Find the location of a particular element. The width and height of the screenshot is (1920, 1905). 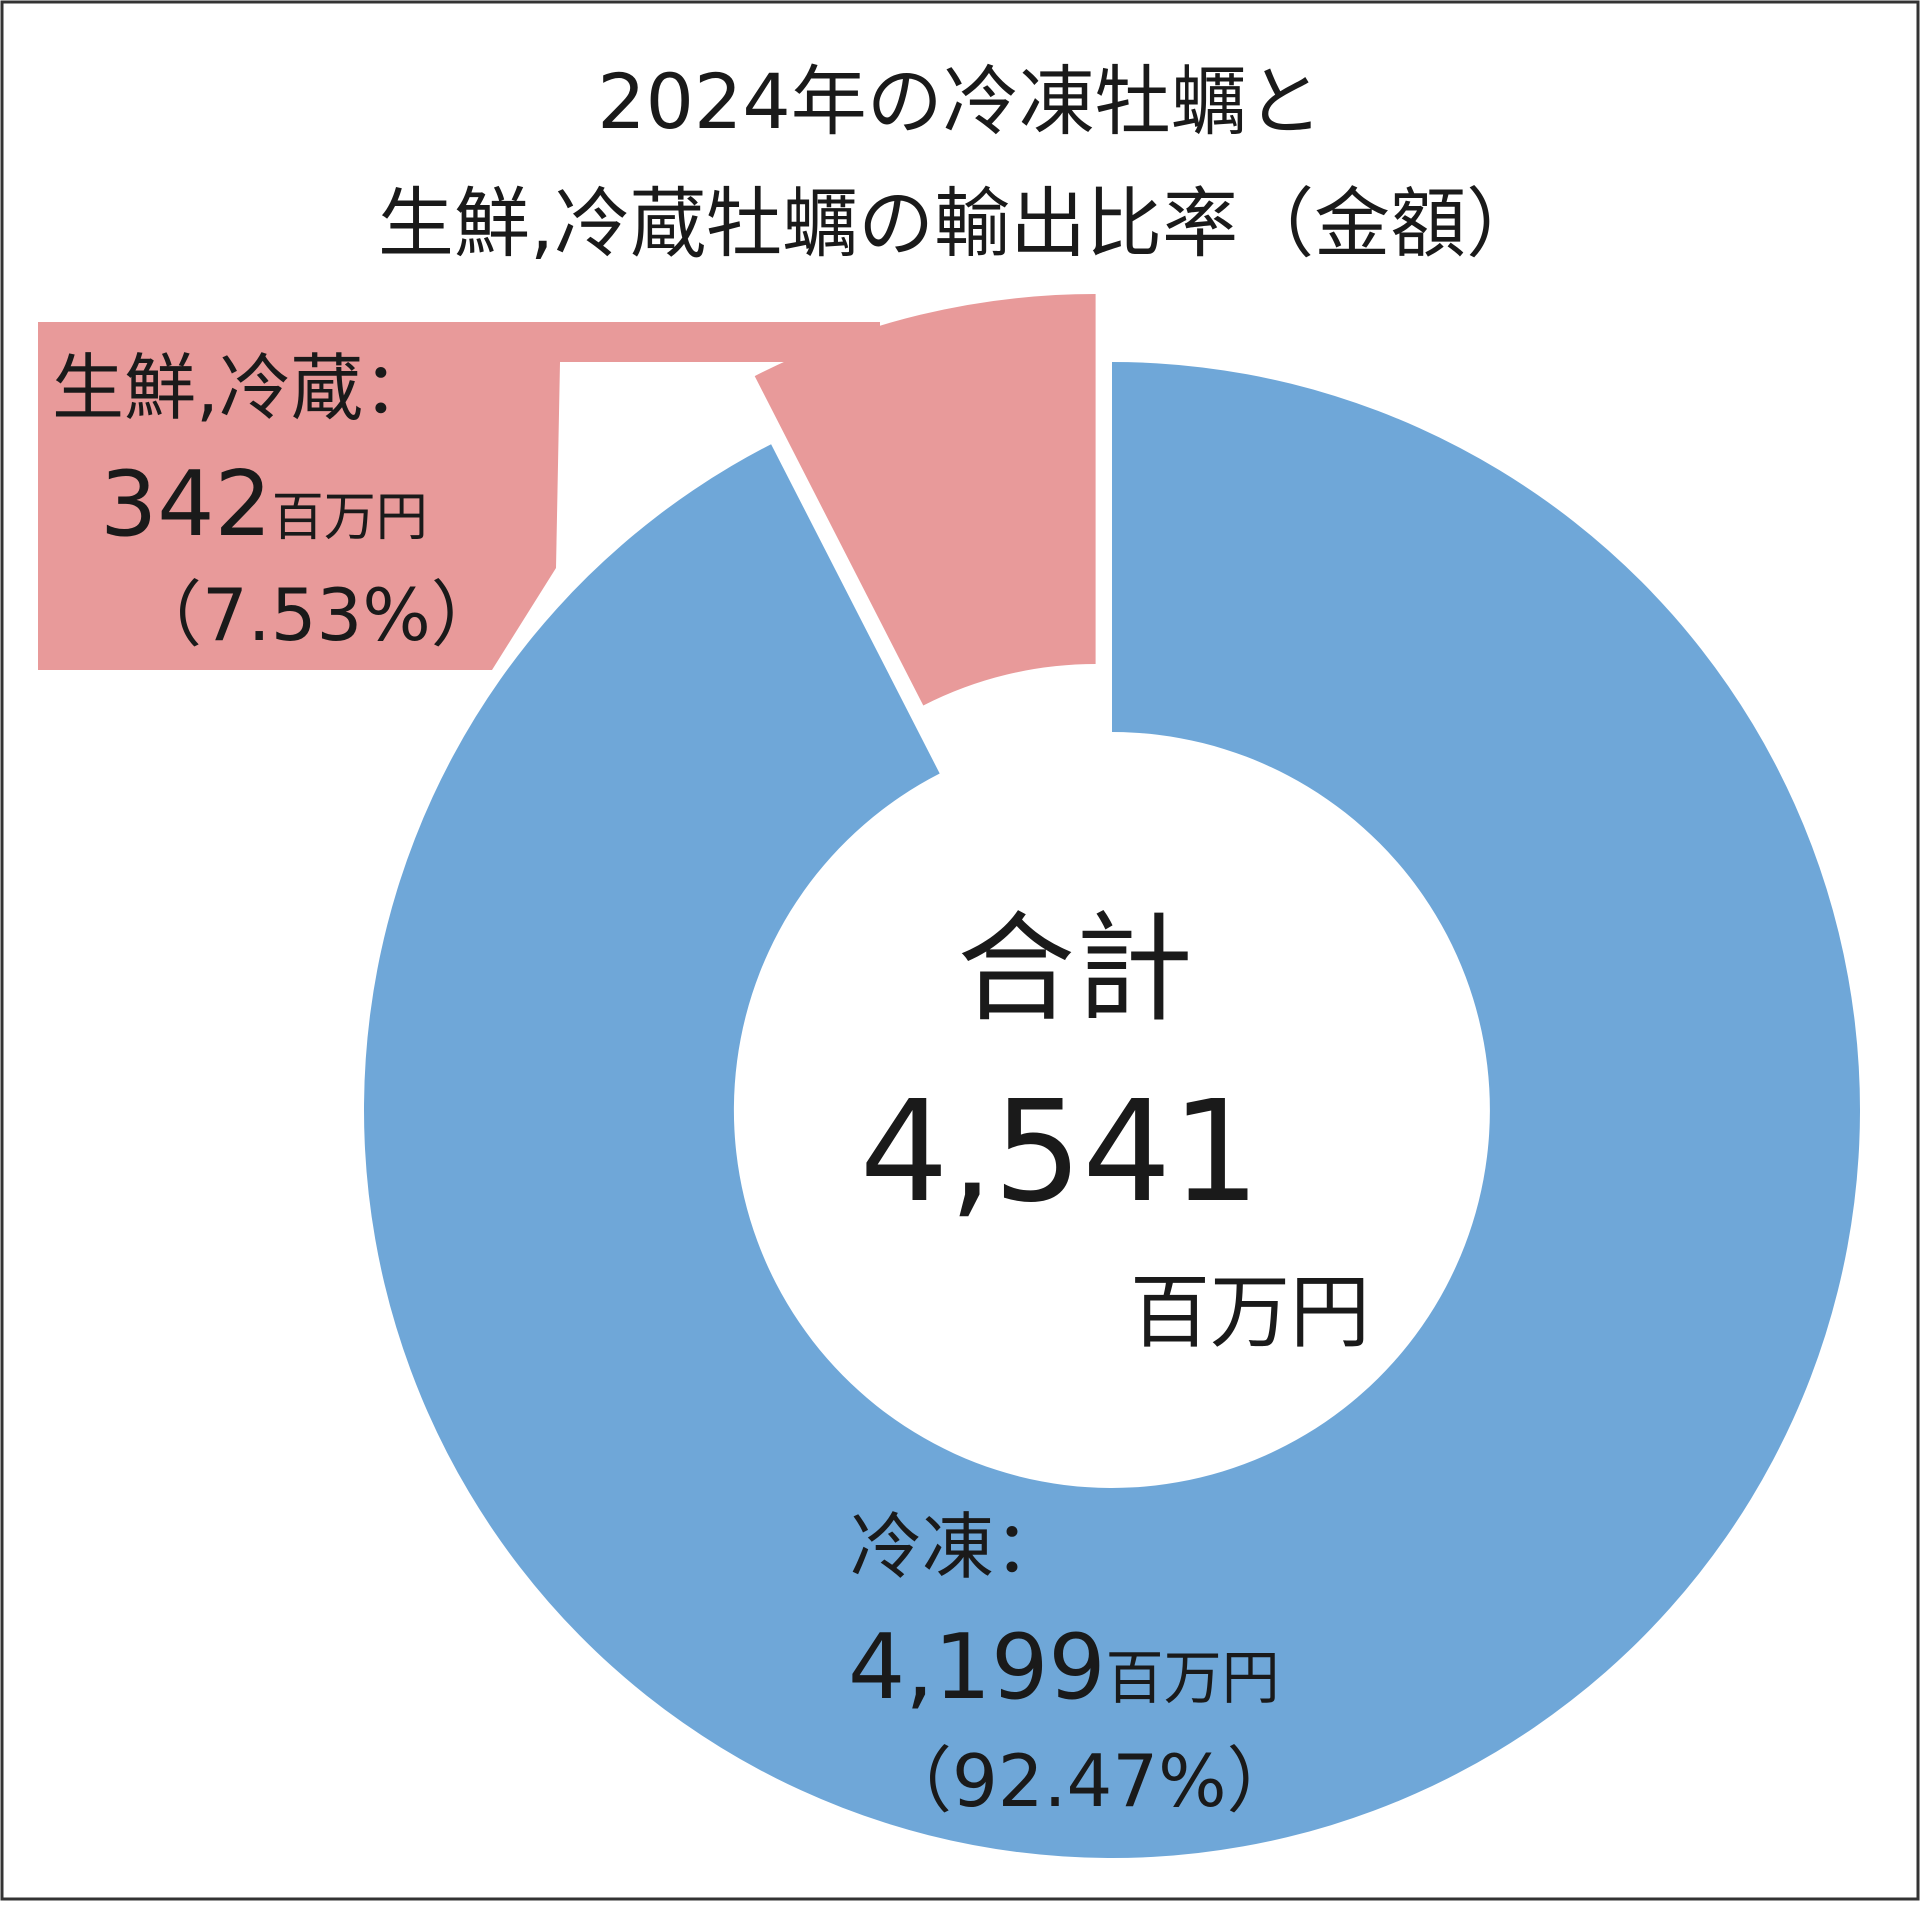

center-total: 4,541 is located at coordinates (1060, 1152).